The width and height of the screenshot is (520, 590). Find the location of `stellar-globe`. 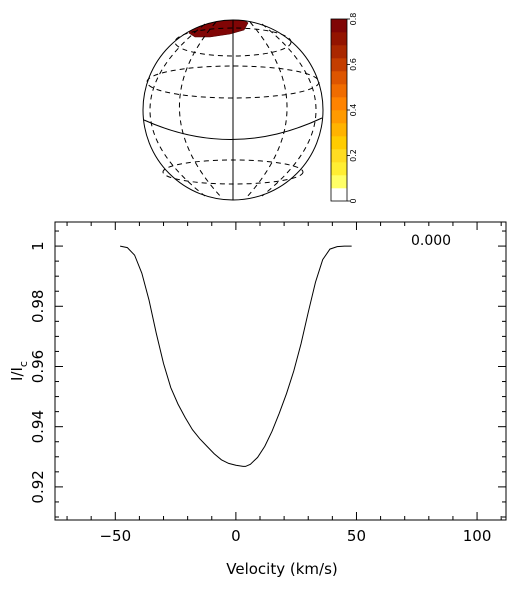

stellar-globe is located at coordinates (233, 110).